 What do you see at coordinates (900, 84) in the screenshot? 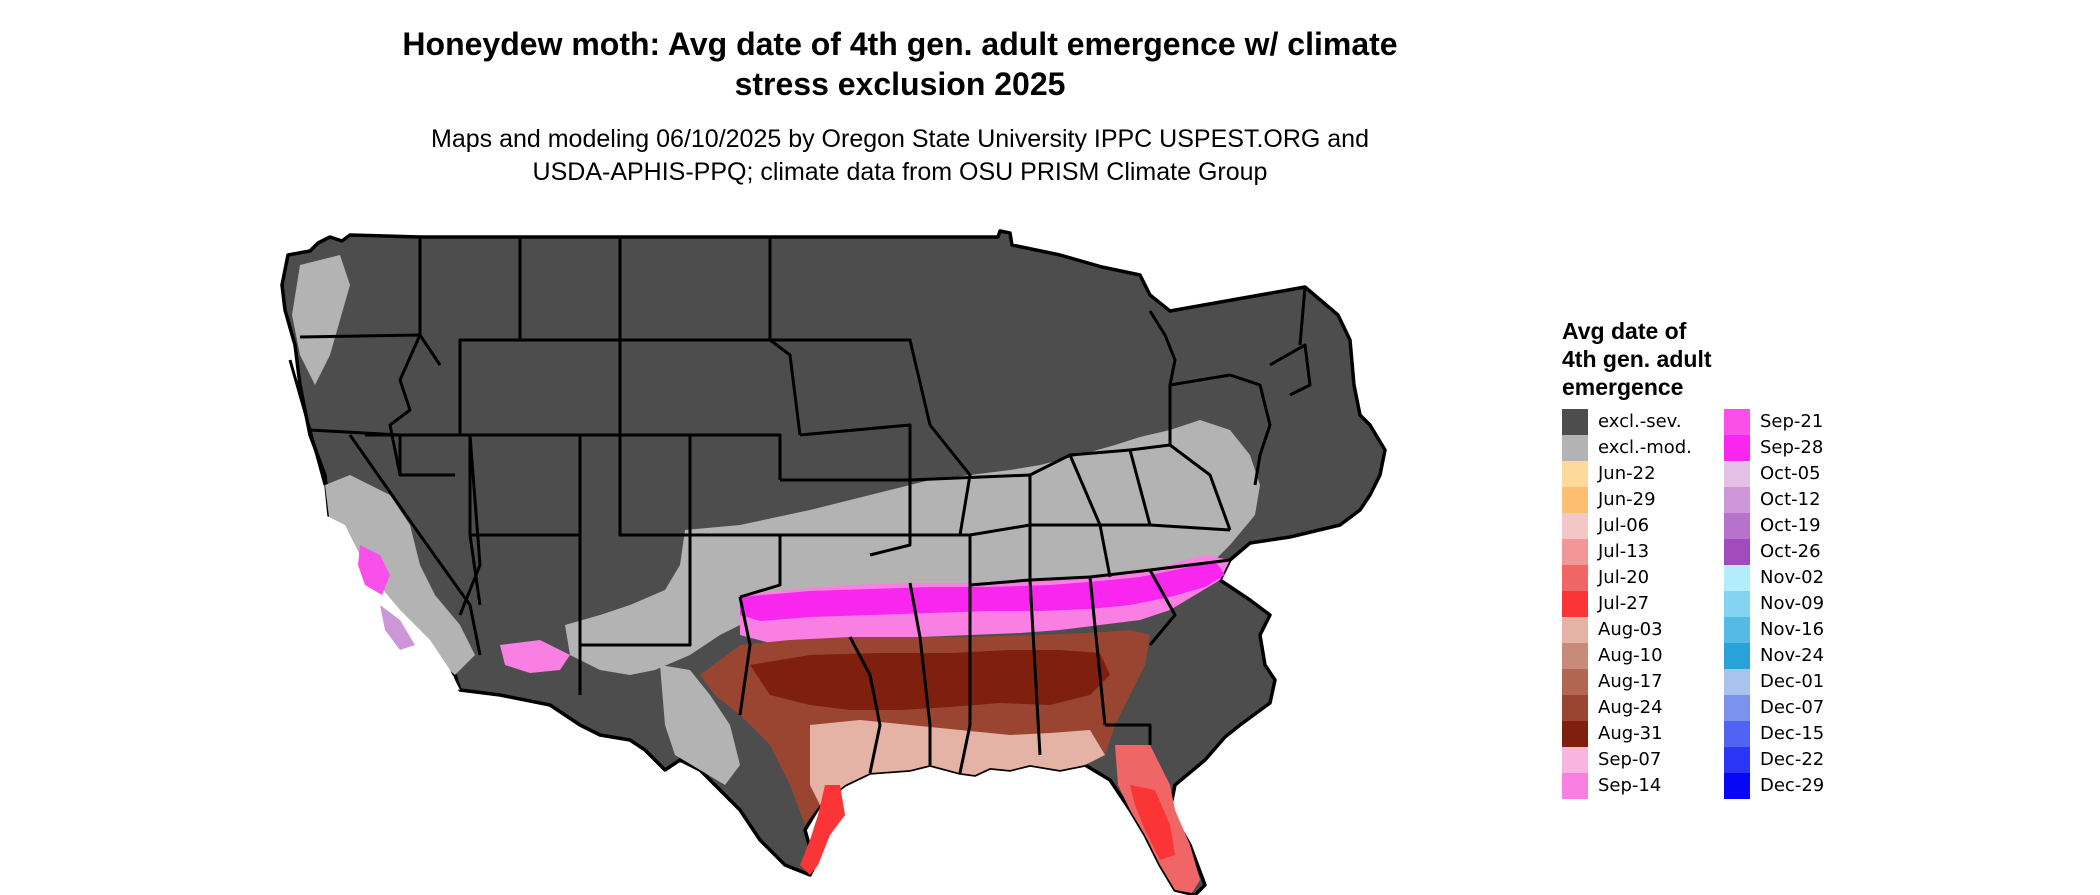
I see `map-title-line-2: stress exclusion 2025` at bounding box center [900, 84].